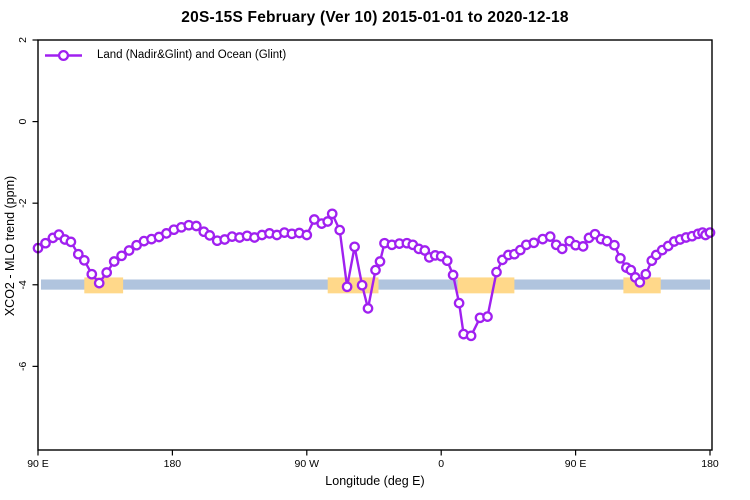 This screenshot has height=500, width=750. What do you see at coordinates (23, 202) in the screenshot?
I see `y-tick-label: -2` at bounding box center [23, 202].